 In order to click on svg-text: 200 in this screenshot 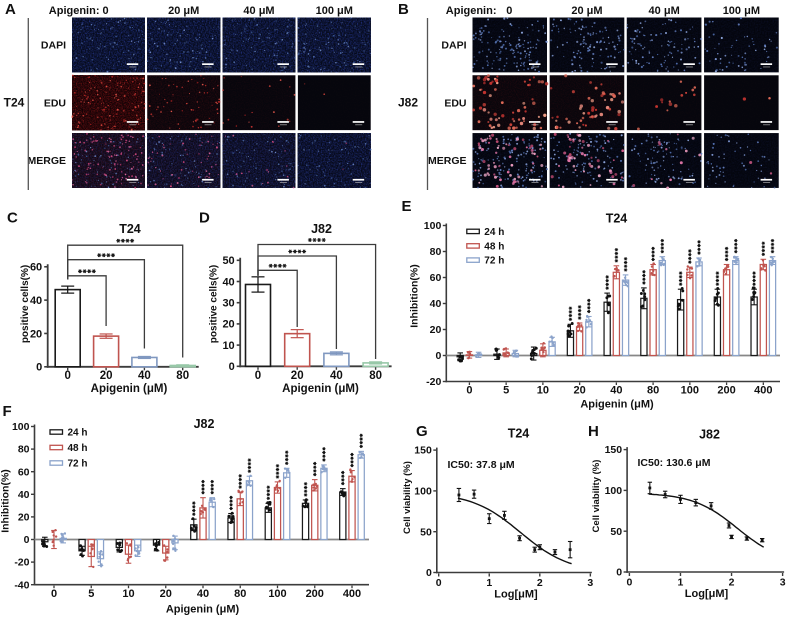, I will do `click(315, 594)`.